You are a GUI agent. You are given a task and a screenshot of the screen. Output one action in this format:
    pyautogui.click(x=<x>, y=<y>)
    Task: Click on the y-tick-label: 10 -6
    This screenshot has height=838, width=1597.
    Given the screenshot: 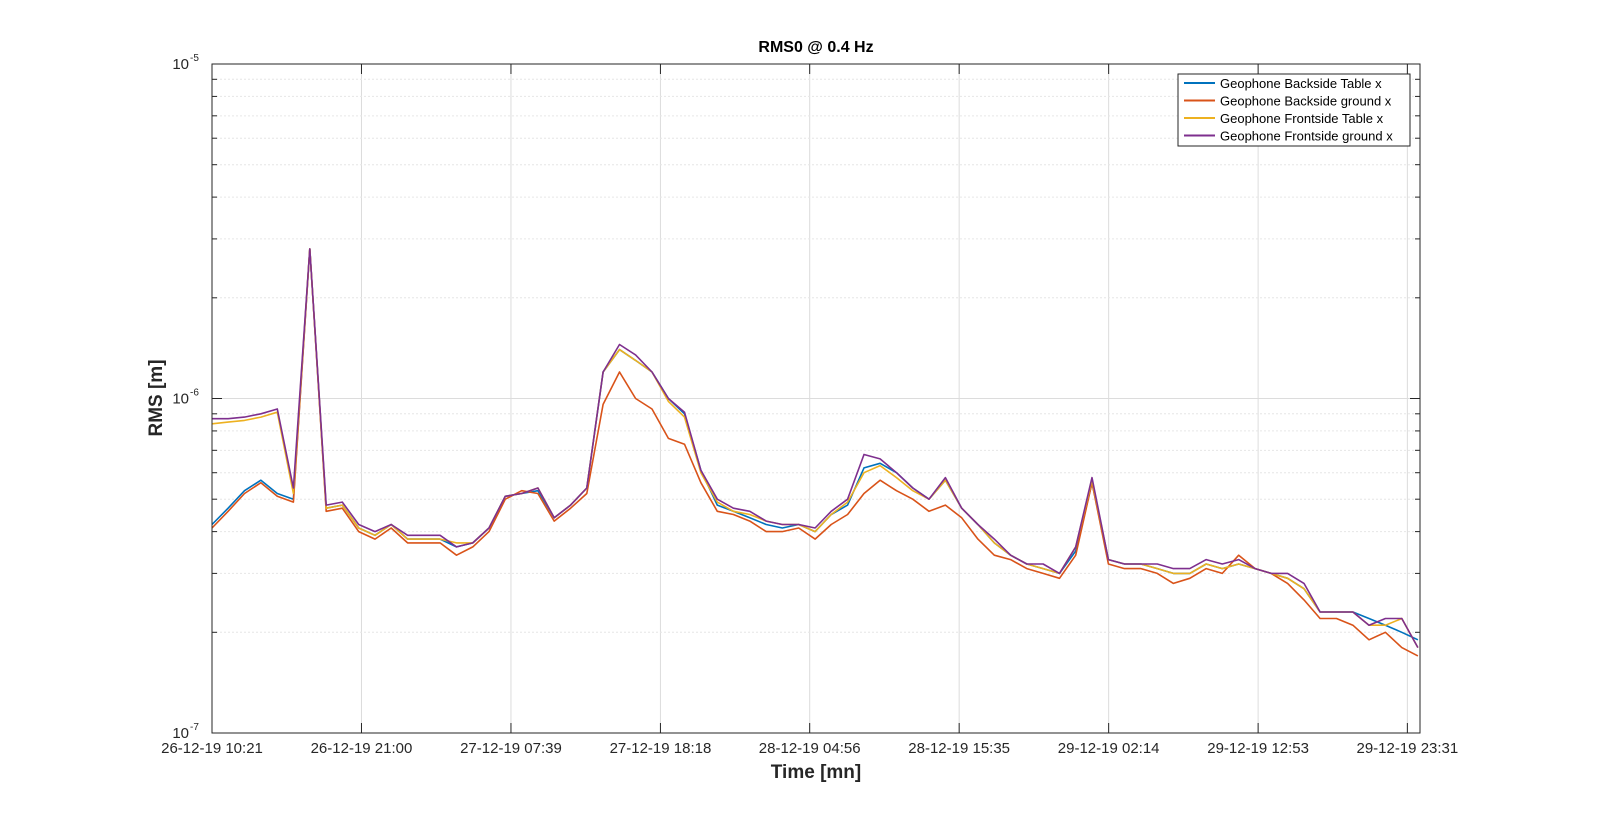 What is the action you would take?
    pyautogui.click(x=185, y=398)
    